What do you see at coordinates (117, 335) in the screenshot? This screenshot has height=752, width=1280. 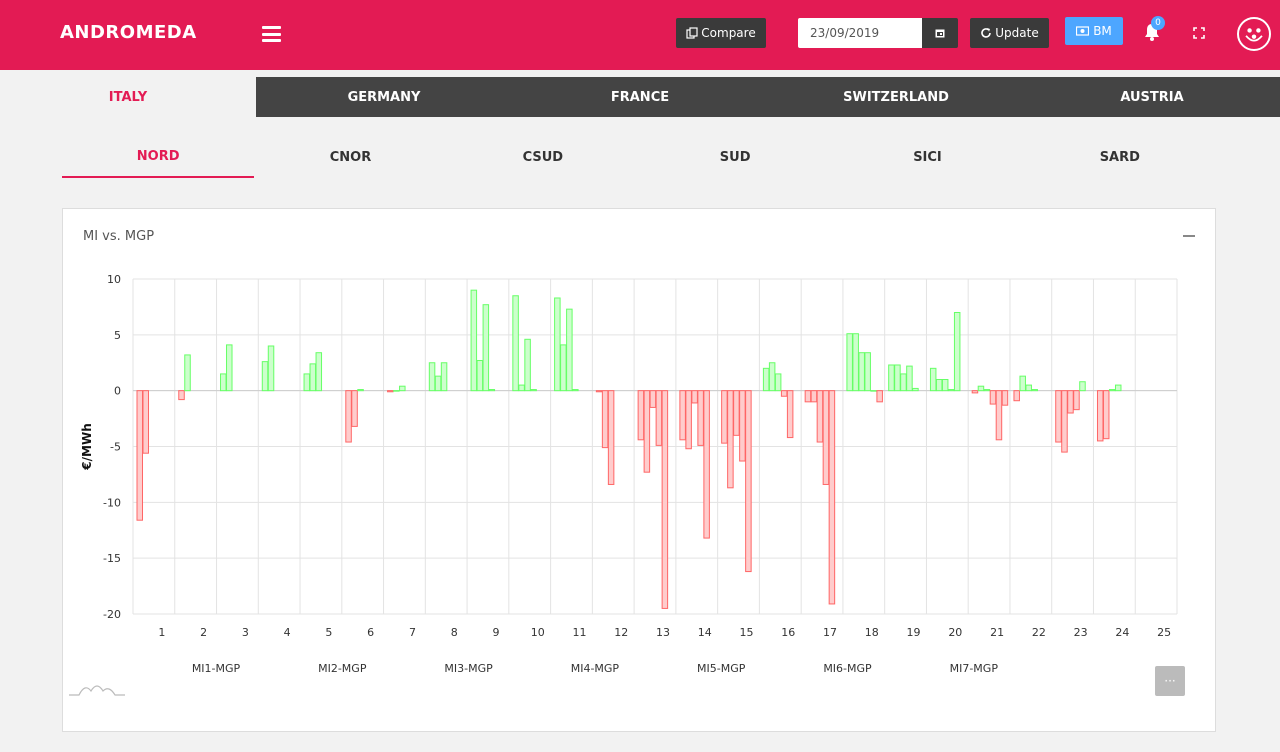 I see `y-tick-label: 5` at bounding box center [117, 335].